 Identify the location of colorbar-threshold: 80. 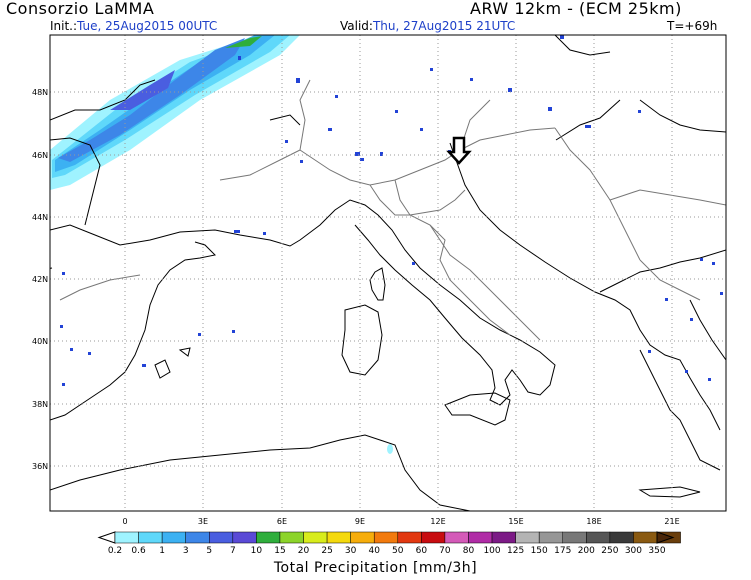
(468, 551).